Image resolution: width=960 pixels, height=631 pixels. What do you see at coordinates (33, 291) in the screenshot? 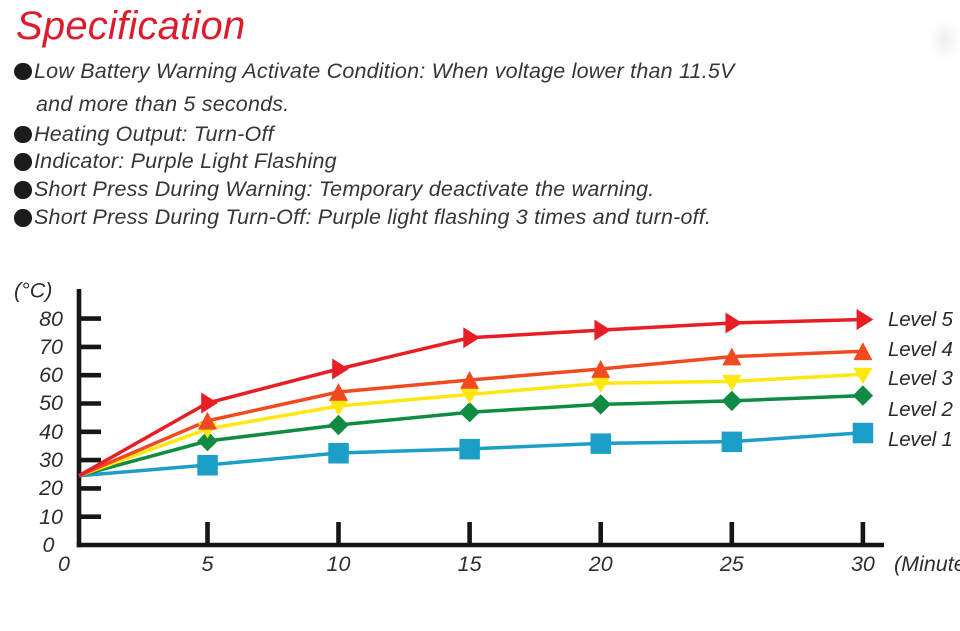
I see `svg-text: (°C)` at bounding box center [33, 291].